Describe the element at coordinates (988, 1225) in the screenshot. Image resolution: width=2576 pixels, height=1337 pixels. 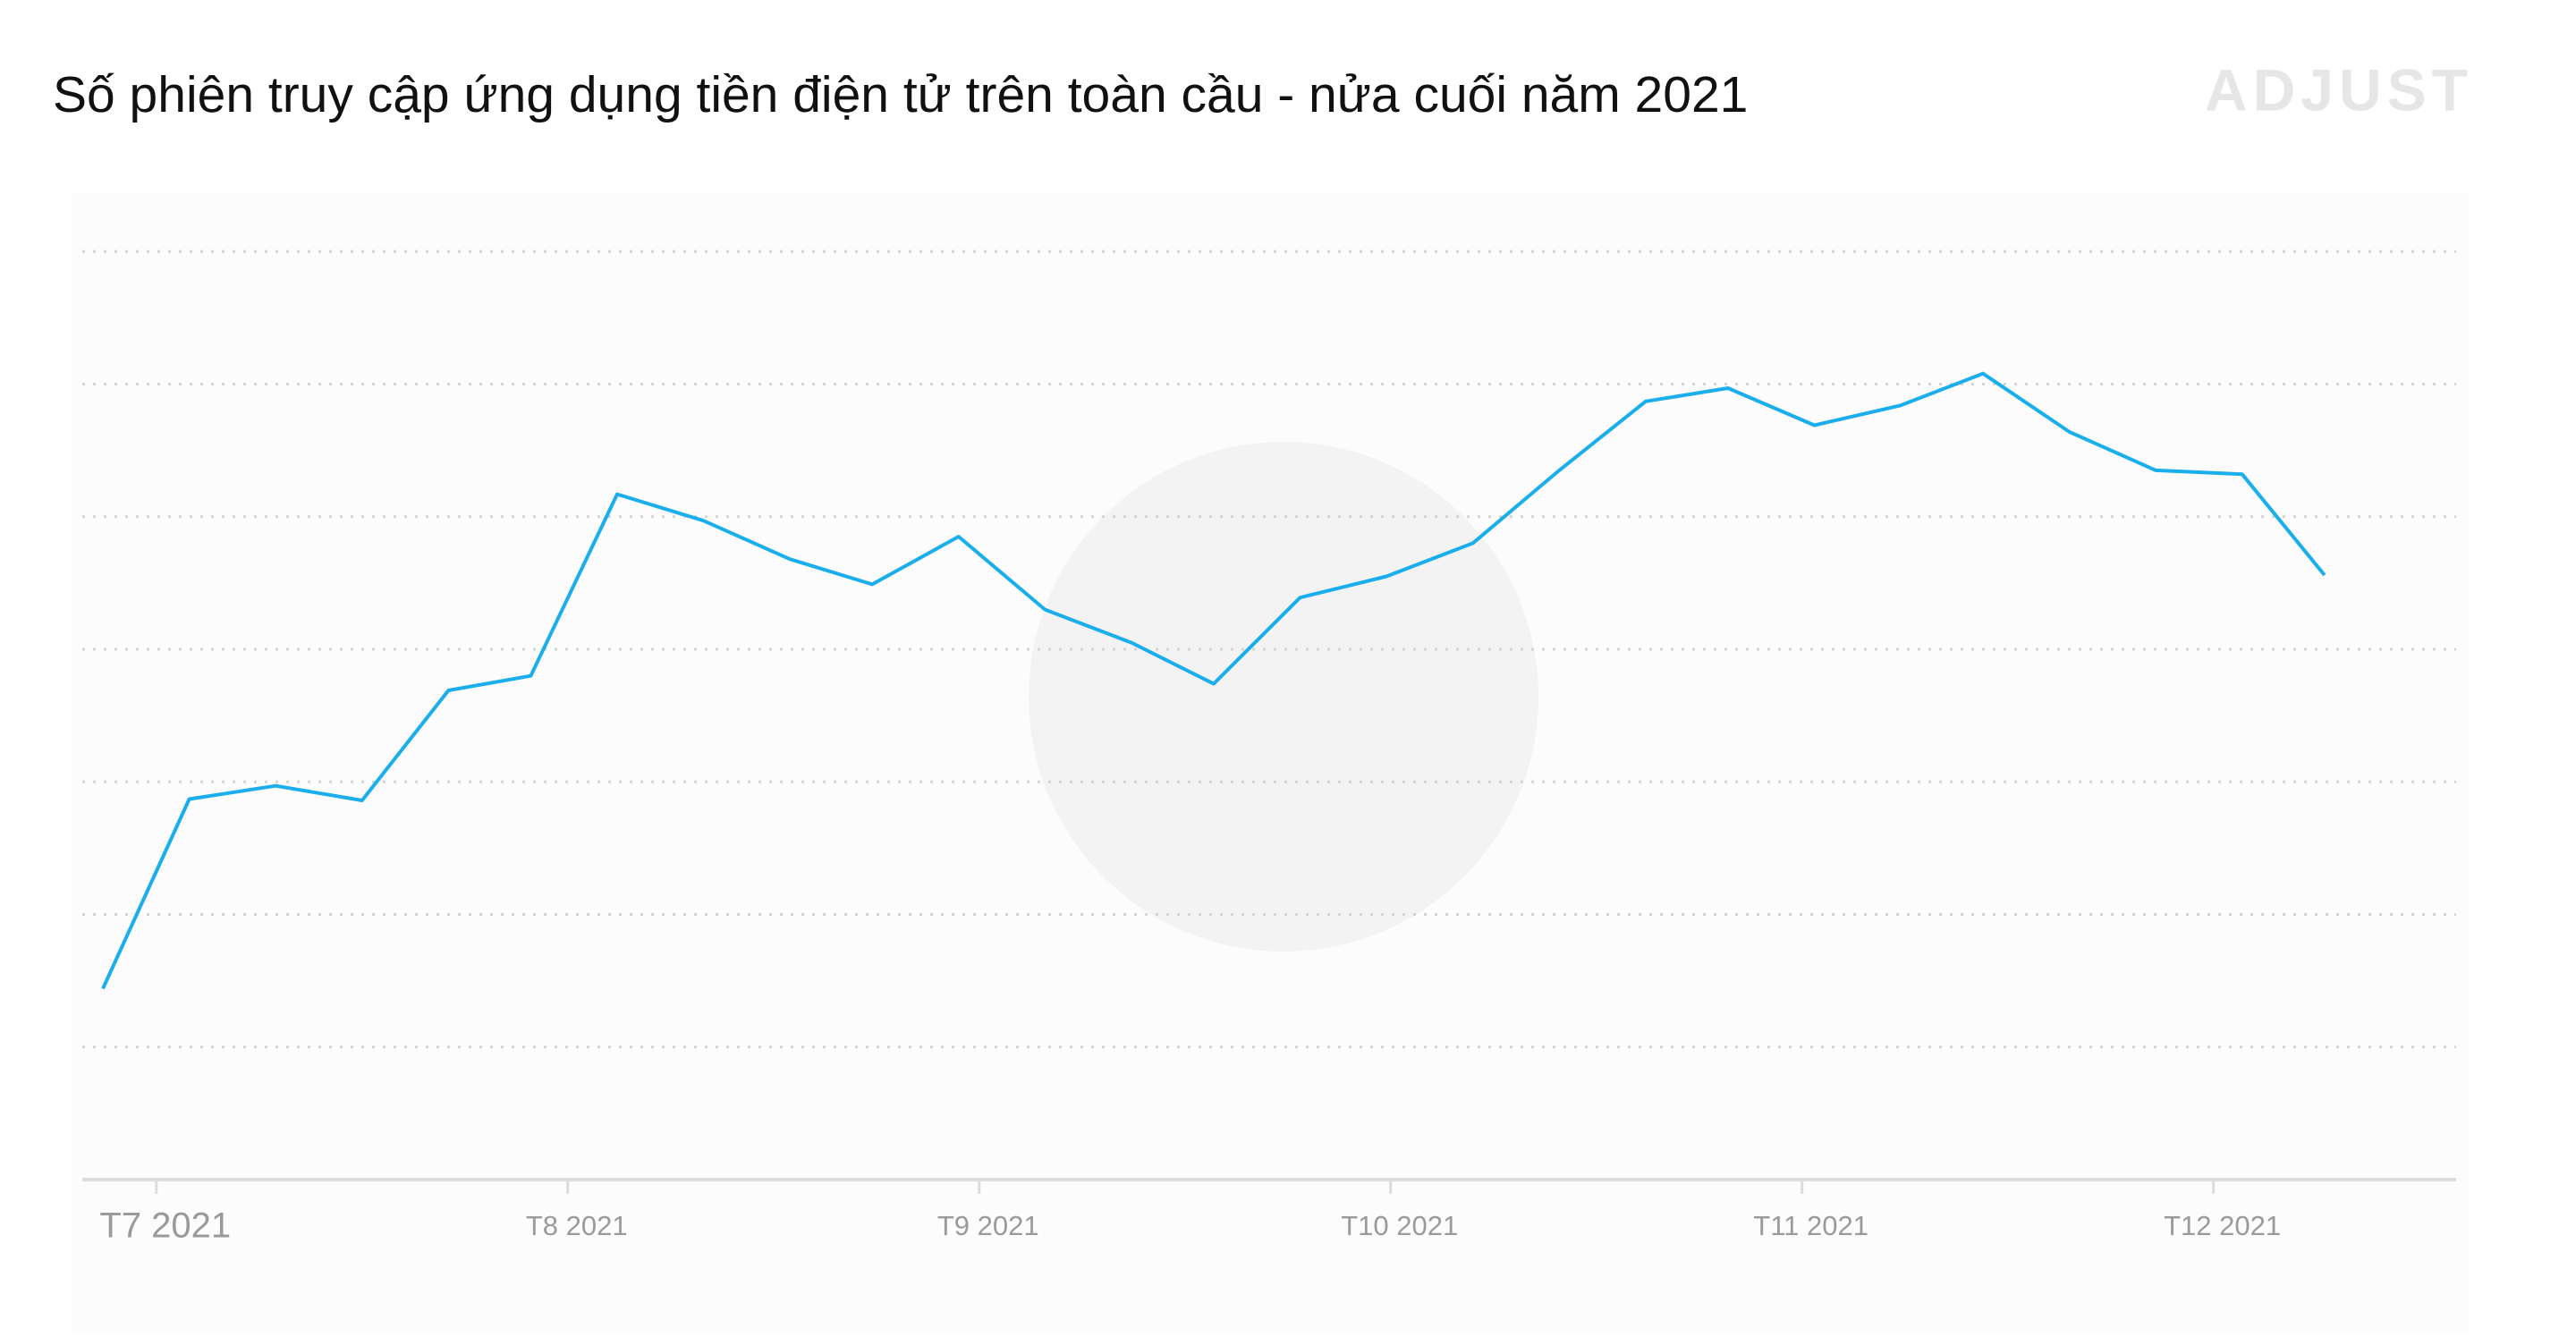
I see `x-tick-label: T9 2021` at that location.